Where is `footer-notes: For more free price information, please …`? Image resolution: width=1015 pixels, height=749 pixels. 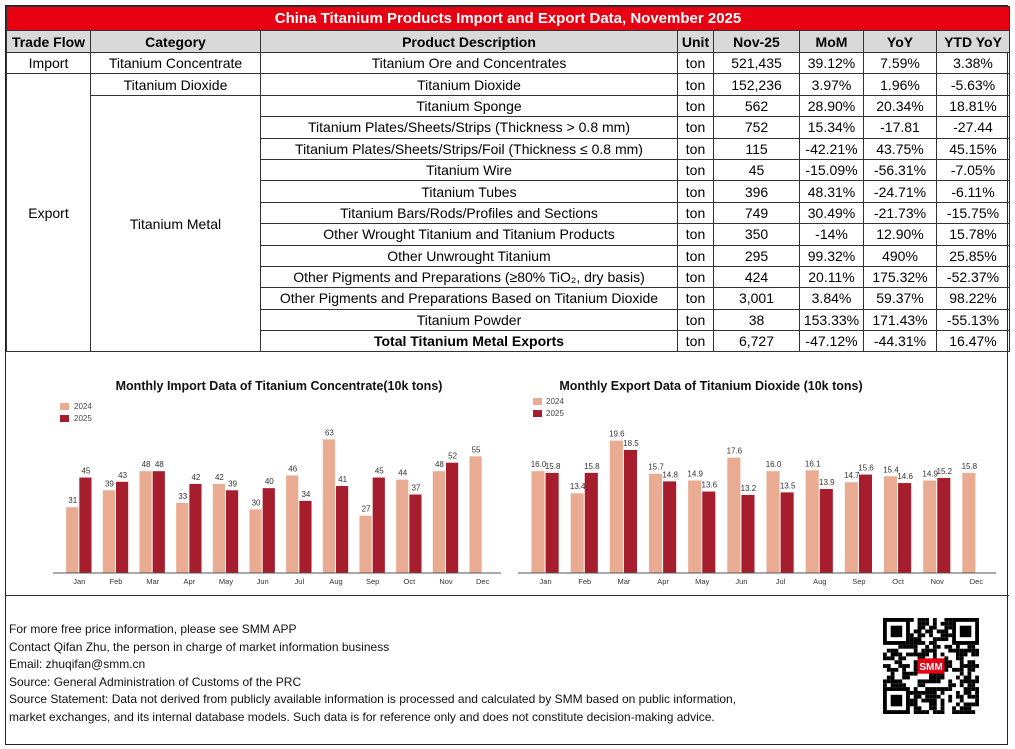
footer-notes: For more free price information, please … is located at coordinates (372, 673).